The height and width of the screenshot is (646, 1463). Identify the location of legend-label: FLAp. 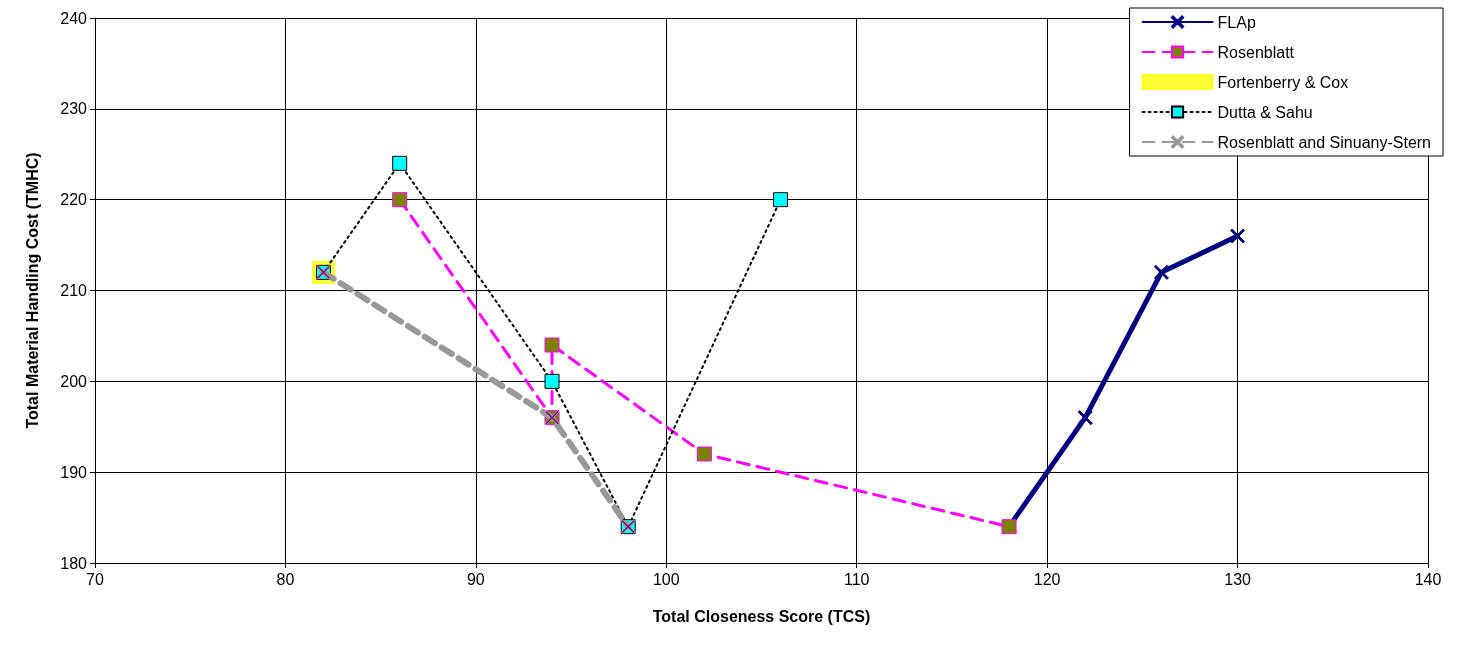
(1236, 22).